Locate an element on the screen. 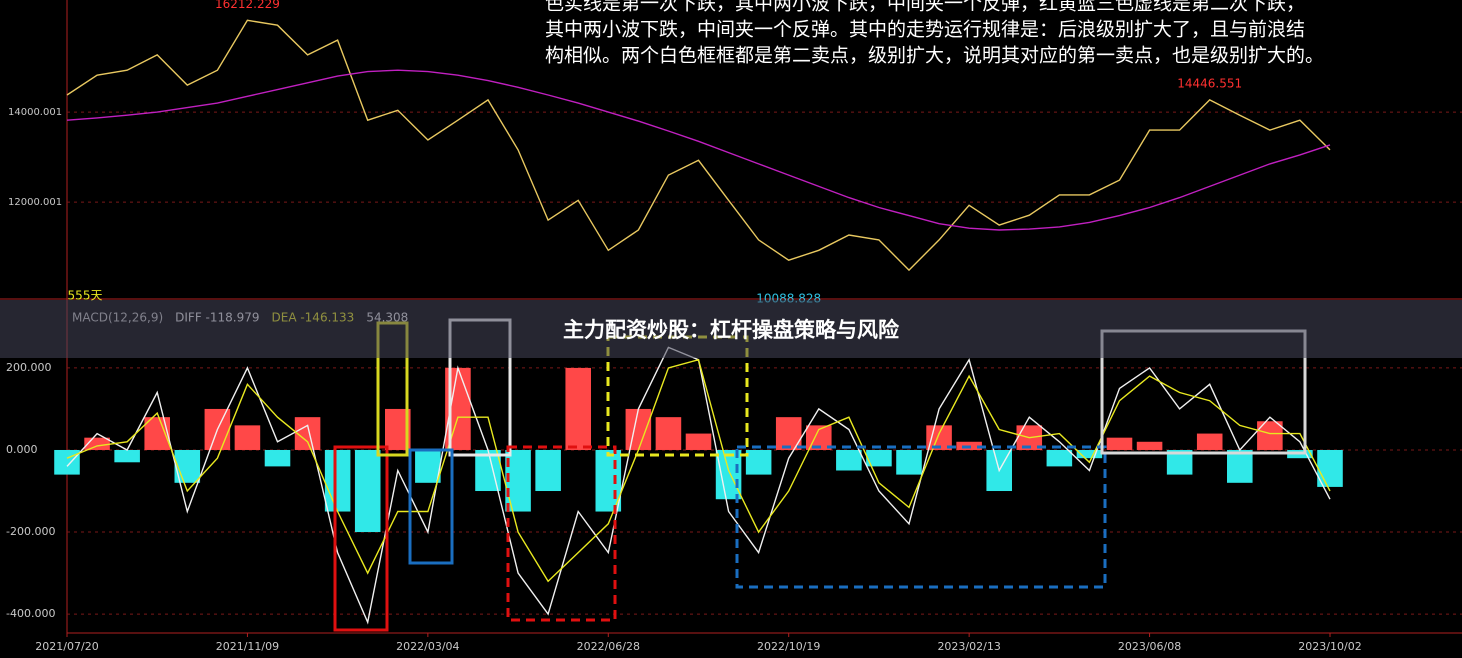  y-tick-label: -400.000 is located at coordinates (30, 613).